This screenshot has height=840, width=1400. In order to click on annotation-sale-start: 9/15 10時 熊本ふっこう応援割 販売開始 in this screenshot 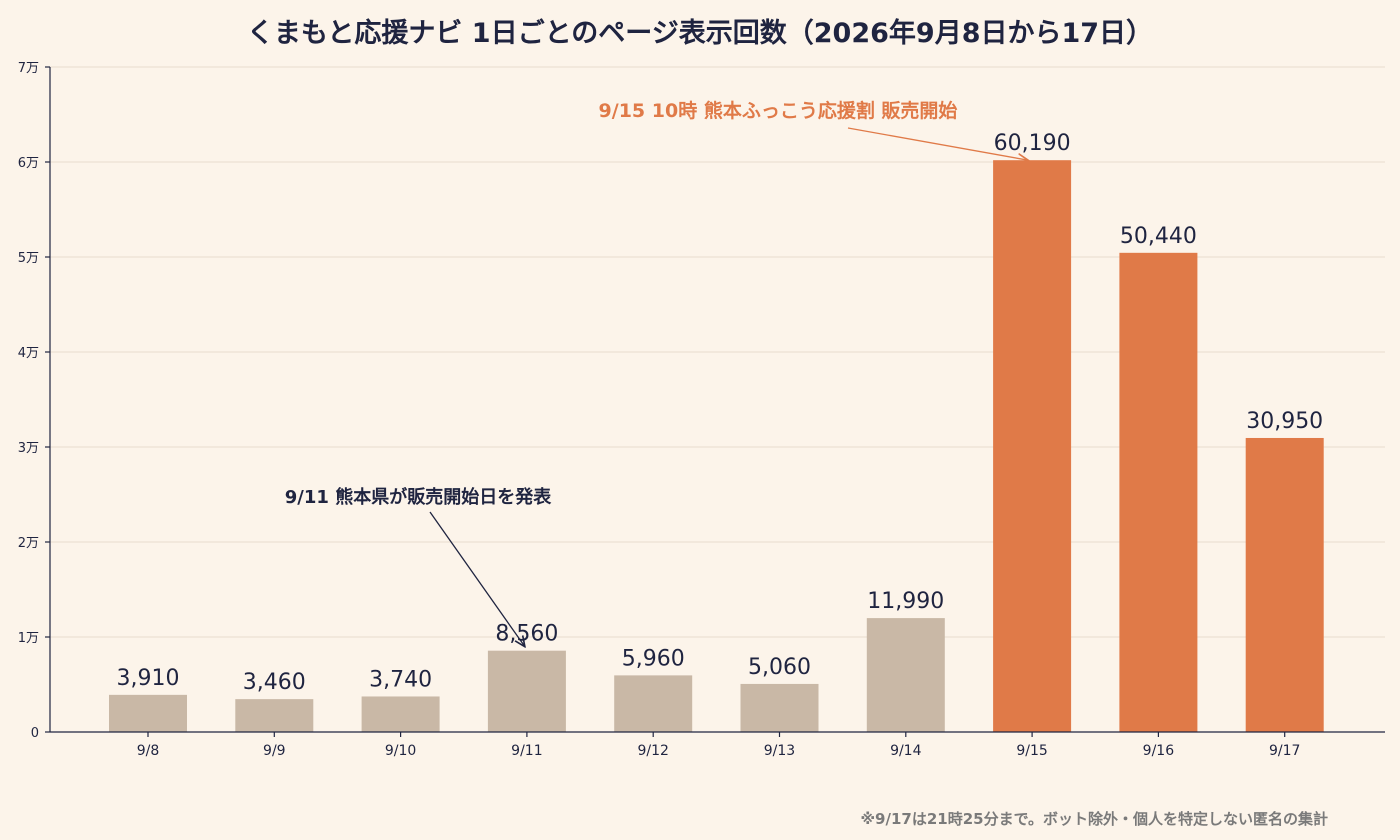, I will do `click(778, 110)`.